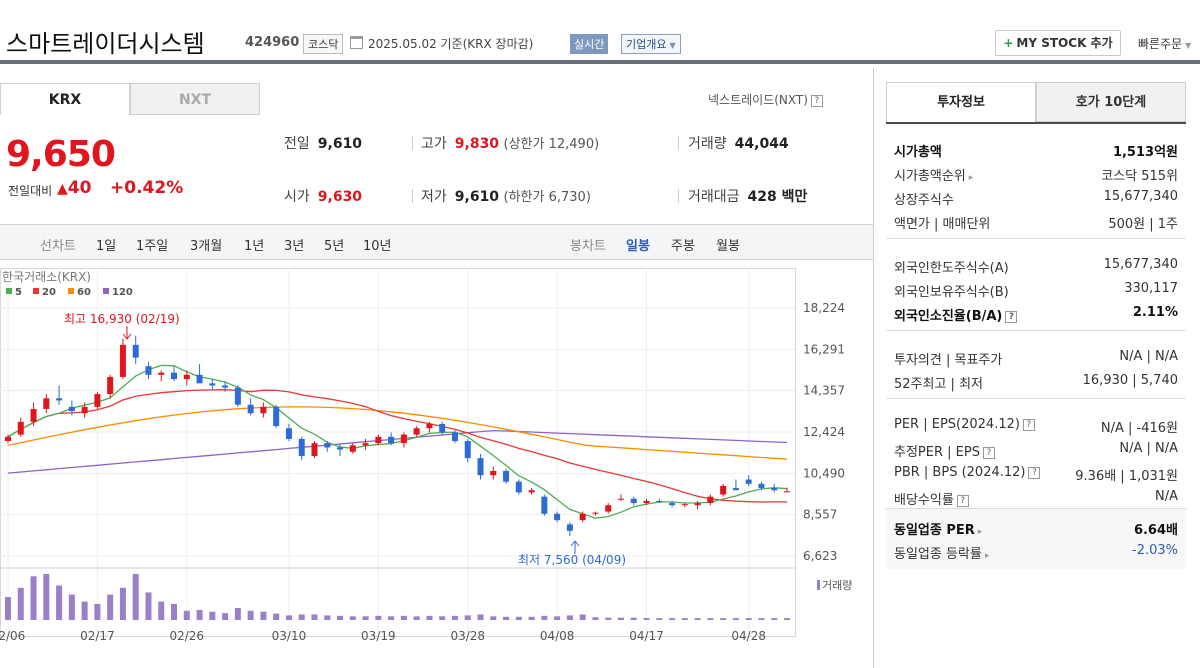 The width and height of the screenshot is (1200, 668). What do you see at coordinates (377, 246) in the screenshot?
I see `period-10y: 10년` at bounding box center [377, 246].